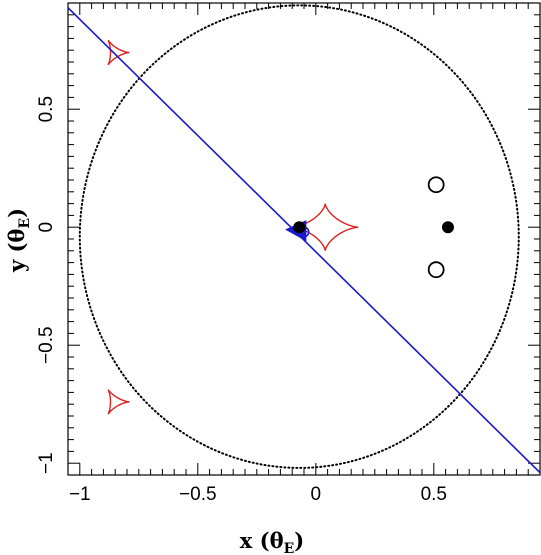 The width and height of the screenshot is (541, 555). I want to click on y-axis-label-main: y (θ, so click(16, 251).